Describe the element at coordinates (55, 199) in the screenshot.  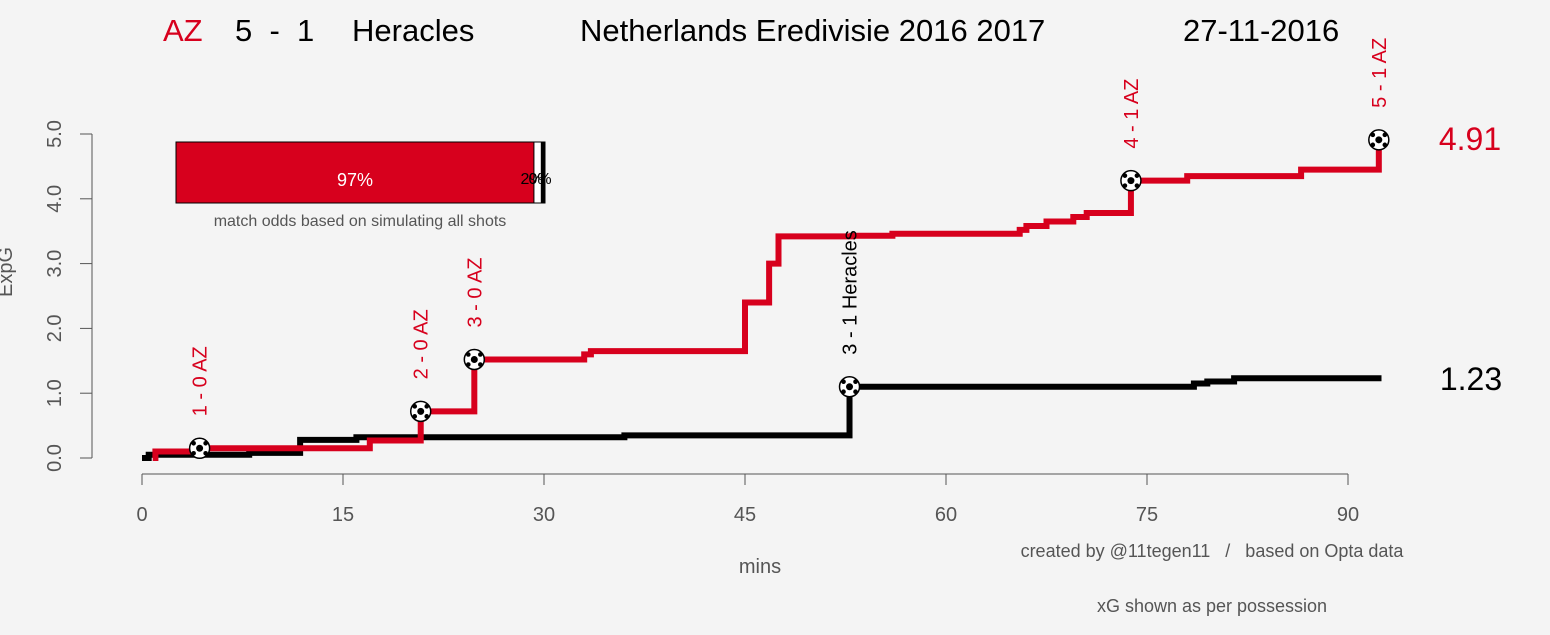
I see `y-tick-label: 4.0` at that location.